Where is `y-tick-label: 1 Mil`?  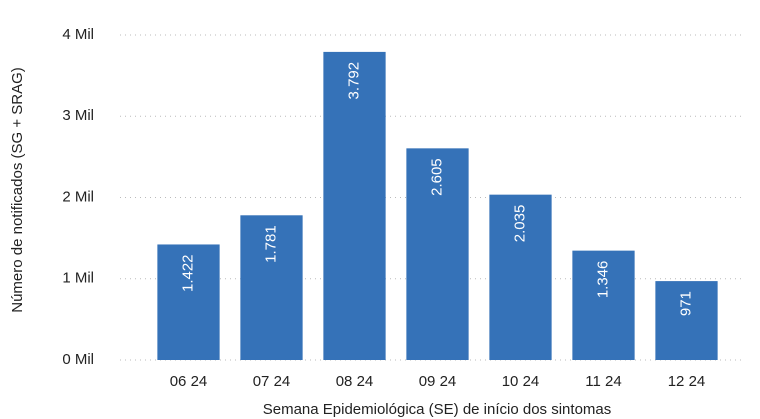 y-tick-label: 1 Mil is located at coordinates (78, 278).